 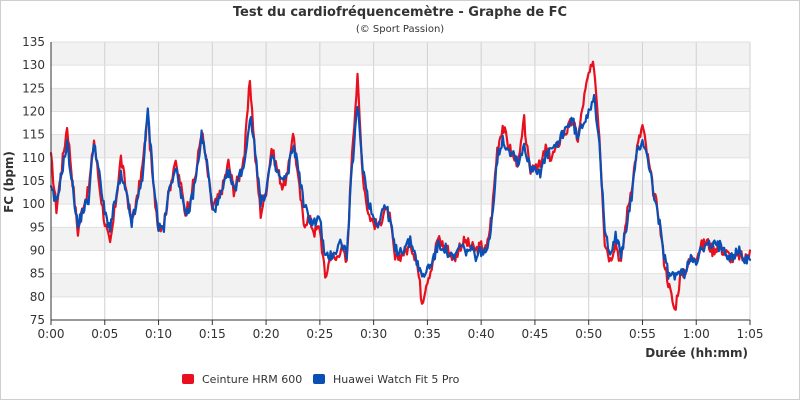 I want to click on x-tick-label: 0:10, so click(x=158, y=334).